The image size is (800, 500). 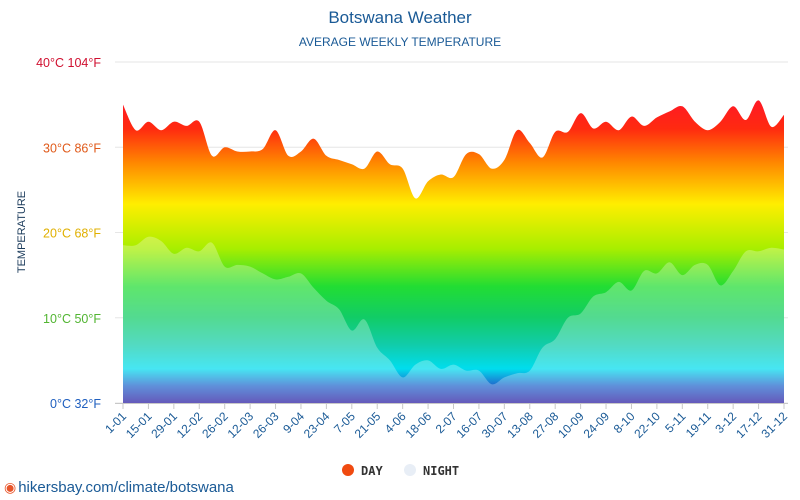 I want to click on legend-night-label: NIGHT, so click(x=441, y=471).